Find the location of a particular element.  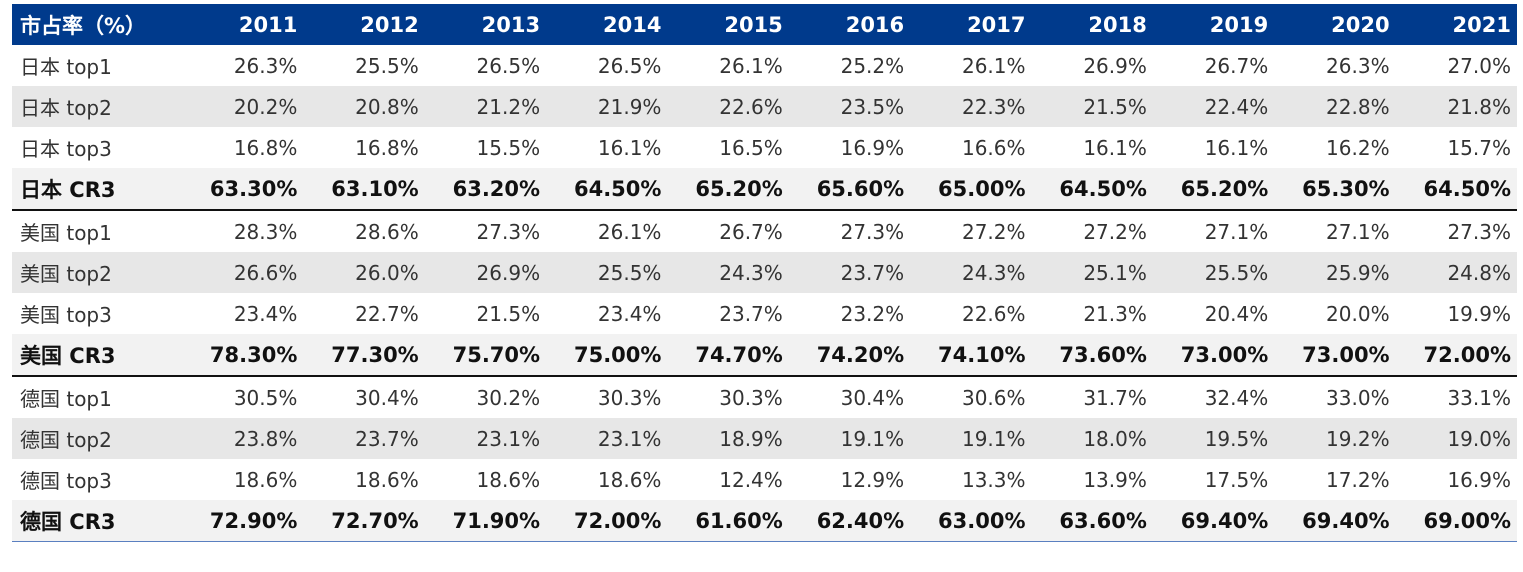

table-cell: 21.3% is located at coordinates (1115, 313).